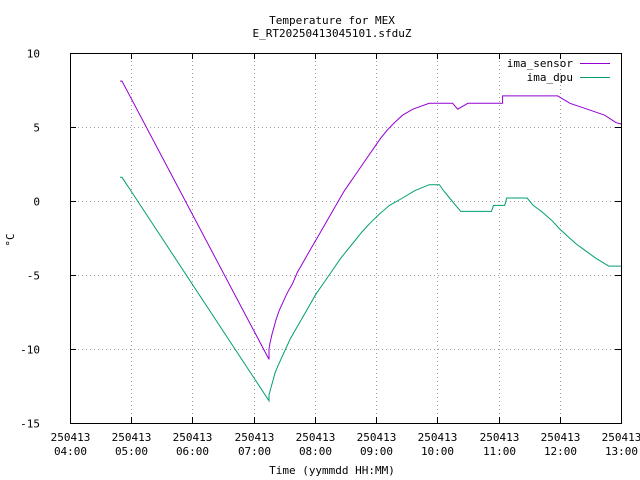 Image resolution: width=640 pixels, height=480 pixels. What do you see at coordinates (540, 63) in the screenshot?
I see `legend-label-ima-sensor: ima_sensor` at bounding box center [540, 63].